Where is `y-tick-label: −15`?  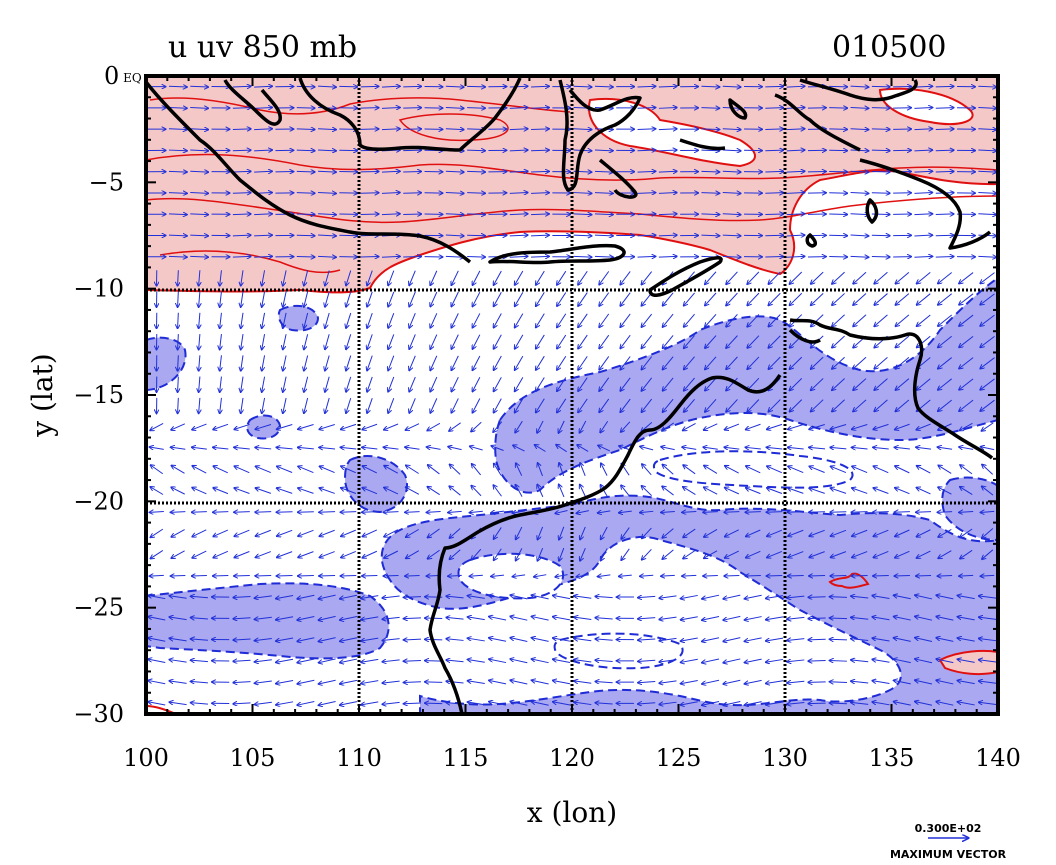
y-tick-label: −15 is located at coordinates (98, 395).